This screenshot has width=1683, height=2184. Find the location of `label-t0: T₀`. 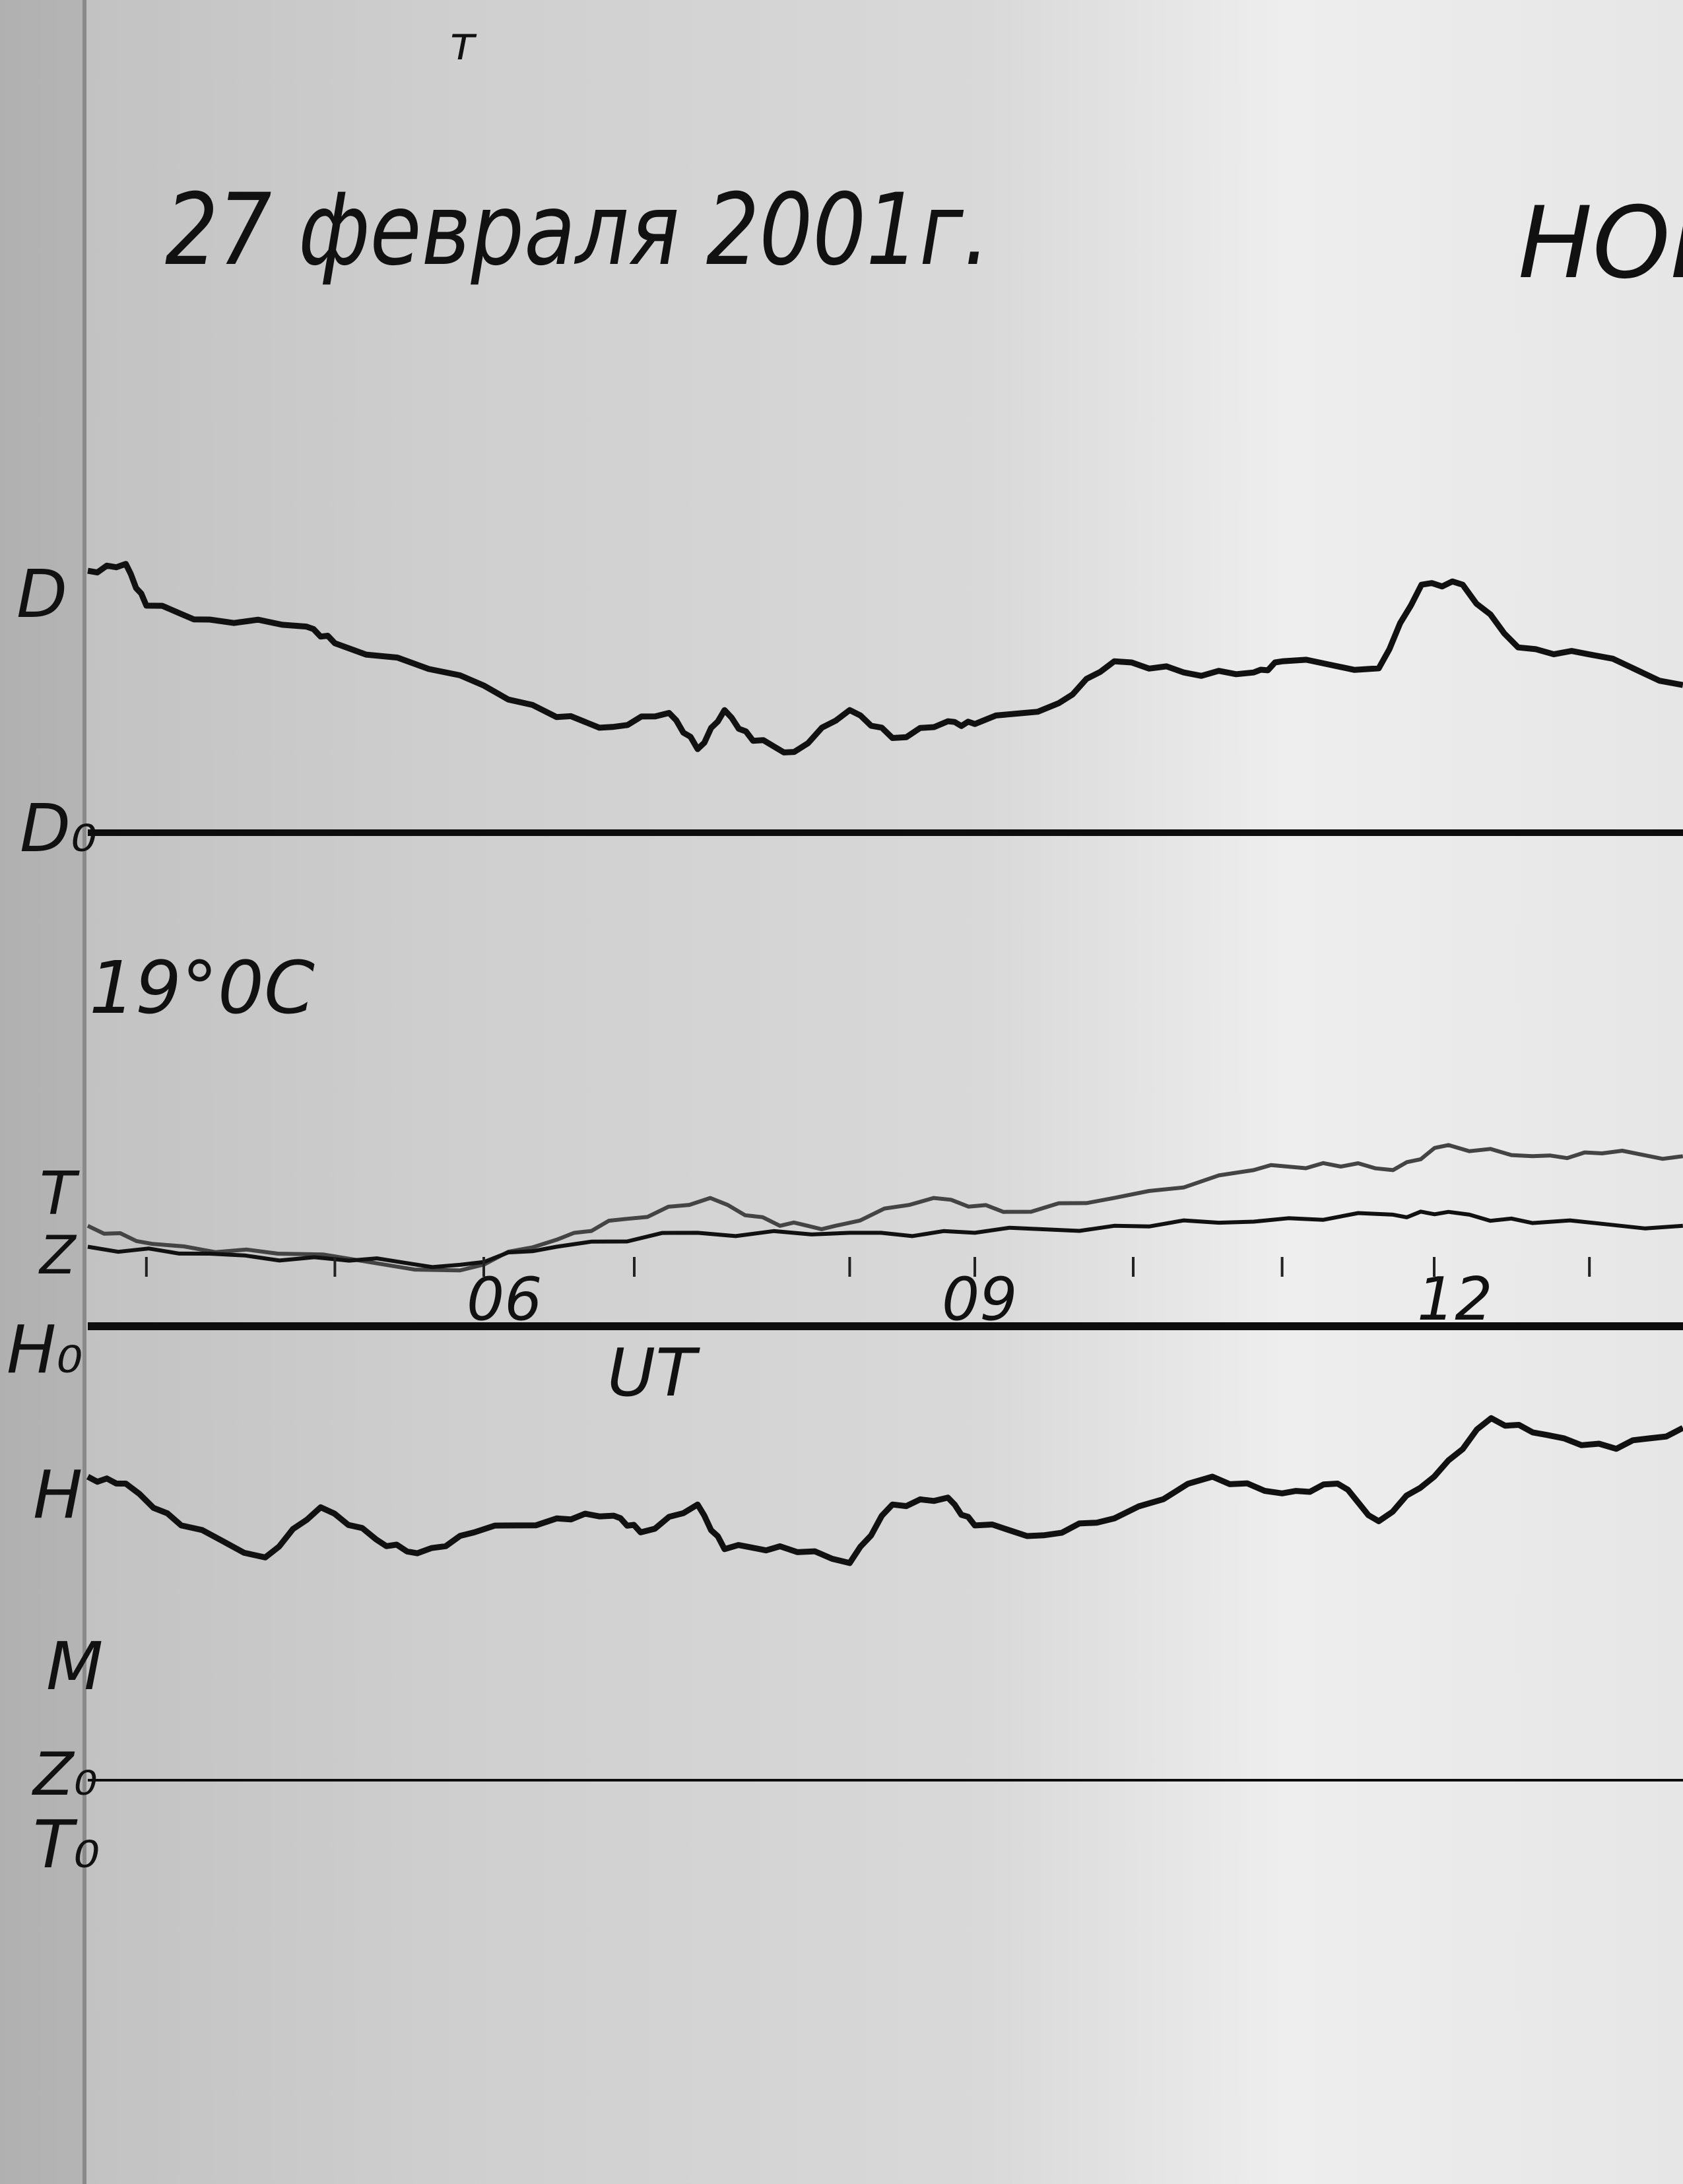

label-t0: T₀ is located at coordinates (66, 1844).